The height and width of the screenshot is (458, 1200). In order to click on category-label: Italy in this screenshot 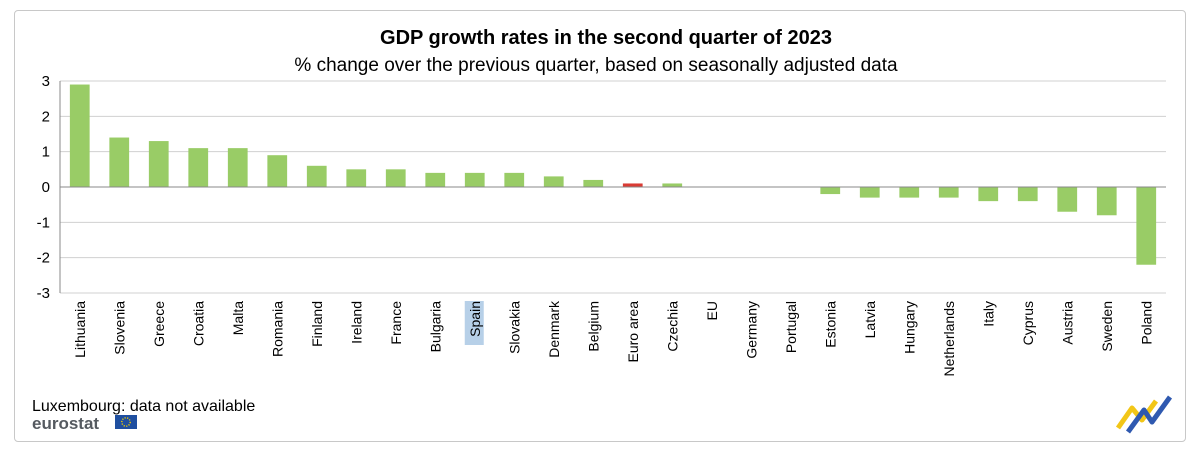, I will do `click(988, 314)`.